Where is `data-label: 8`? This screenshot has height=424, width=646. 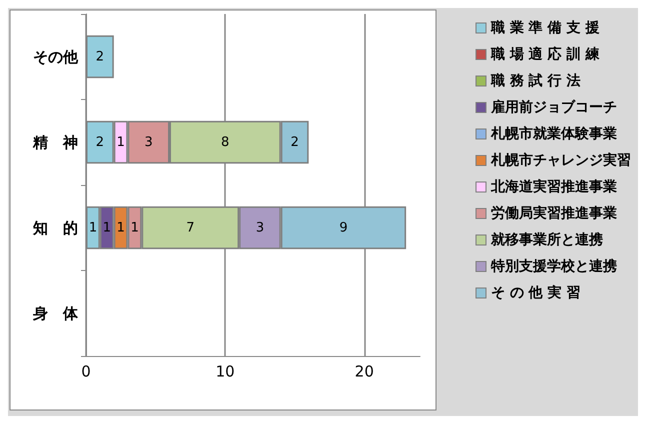
data-label: 8 is located at coordinates (225, 142).